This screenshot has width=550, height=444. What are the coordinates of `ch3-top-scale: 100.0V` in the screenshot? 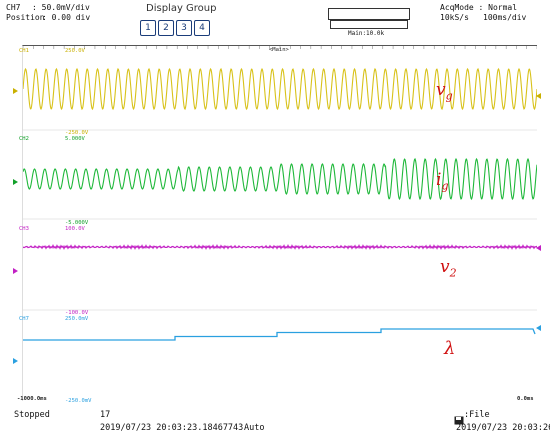 It's located at (75, 229).